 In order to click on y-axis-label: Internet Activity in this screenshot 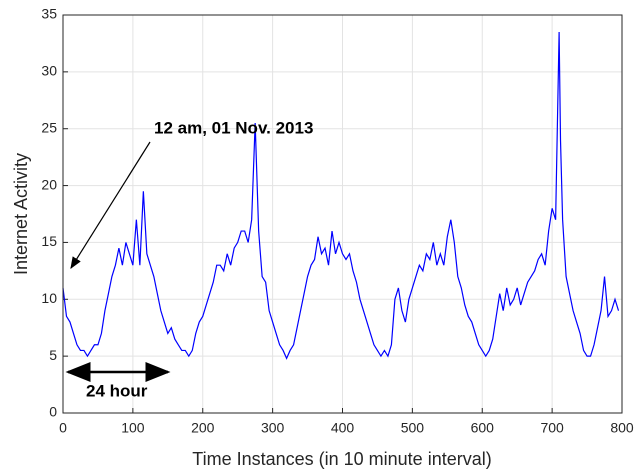, I will do `click(21, 214)`.